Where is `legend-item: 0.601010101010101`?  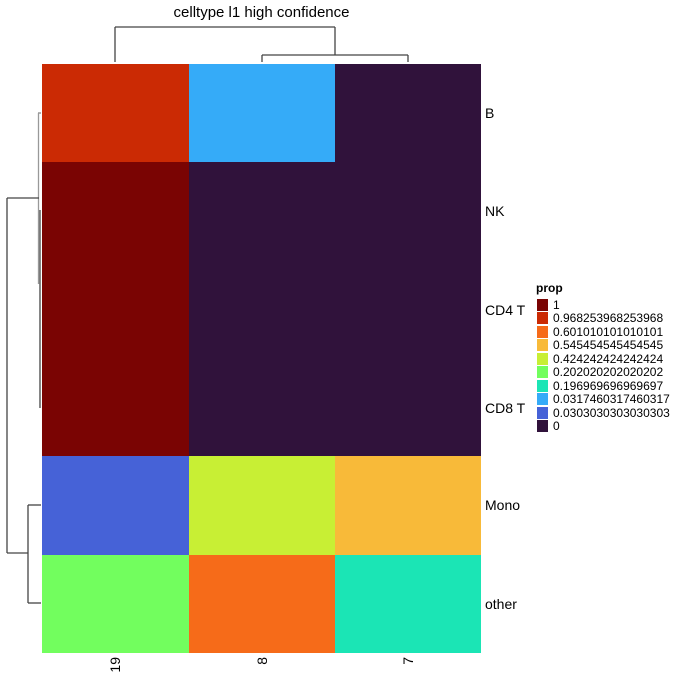 legend-item: 0.601010101010101 is located at coordinates (603, 331).